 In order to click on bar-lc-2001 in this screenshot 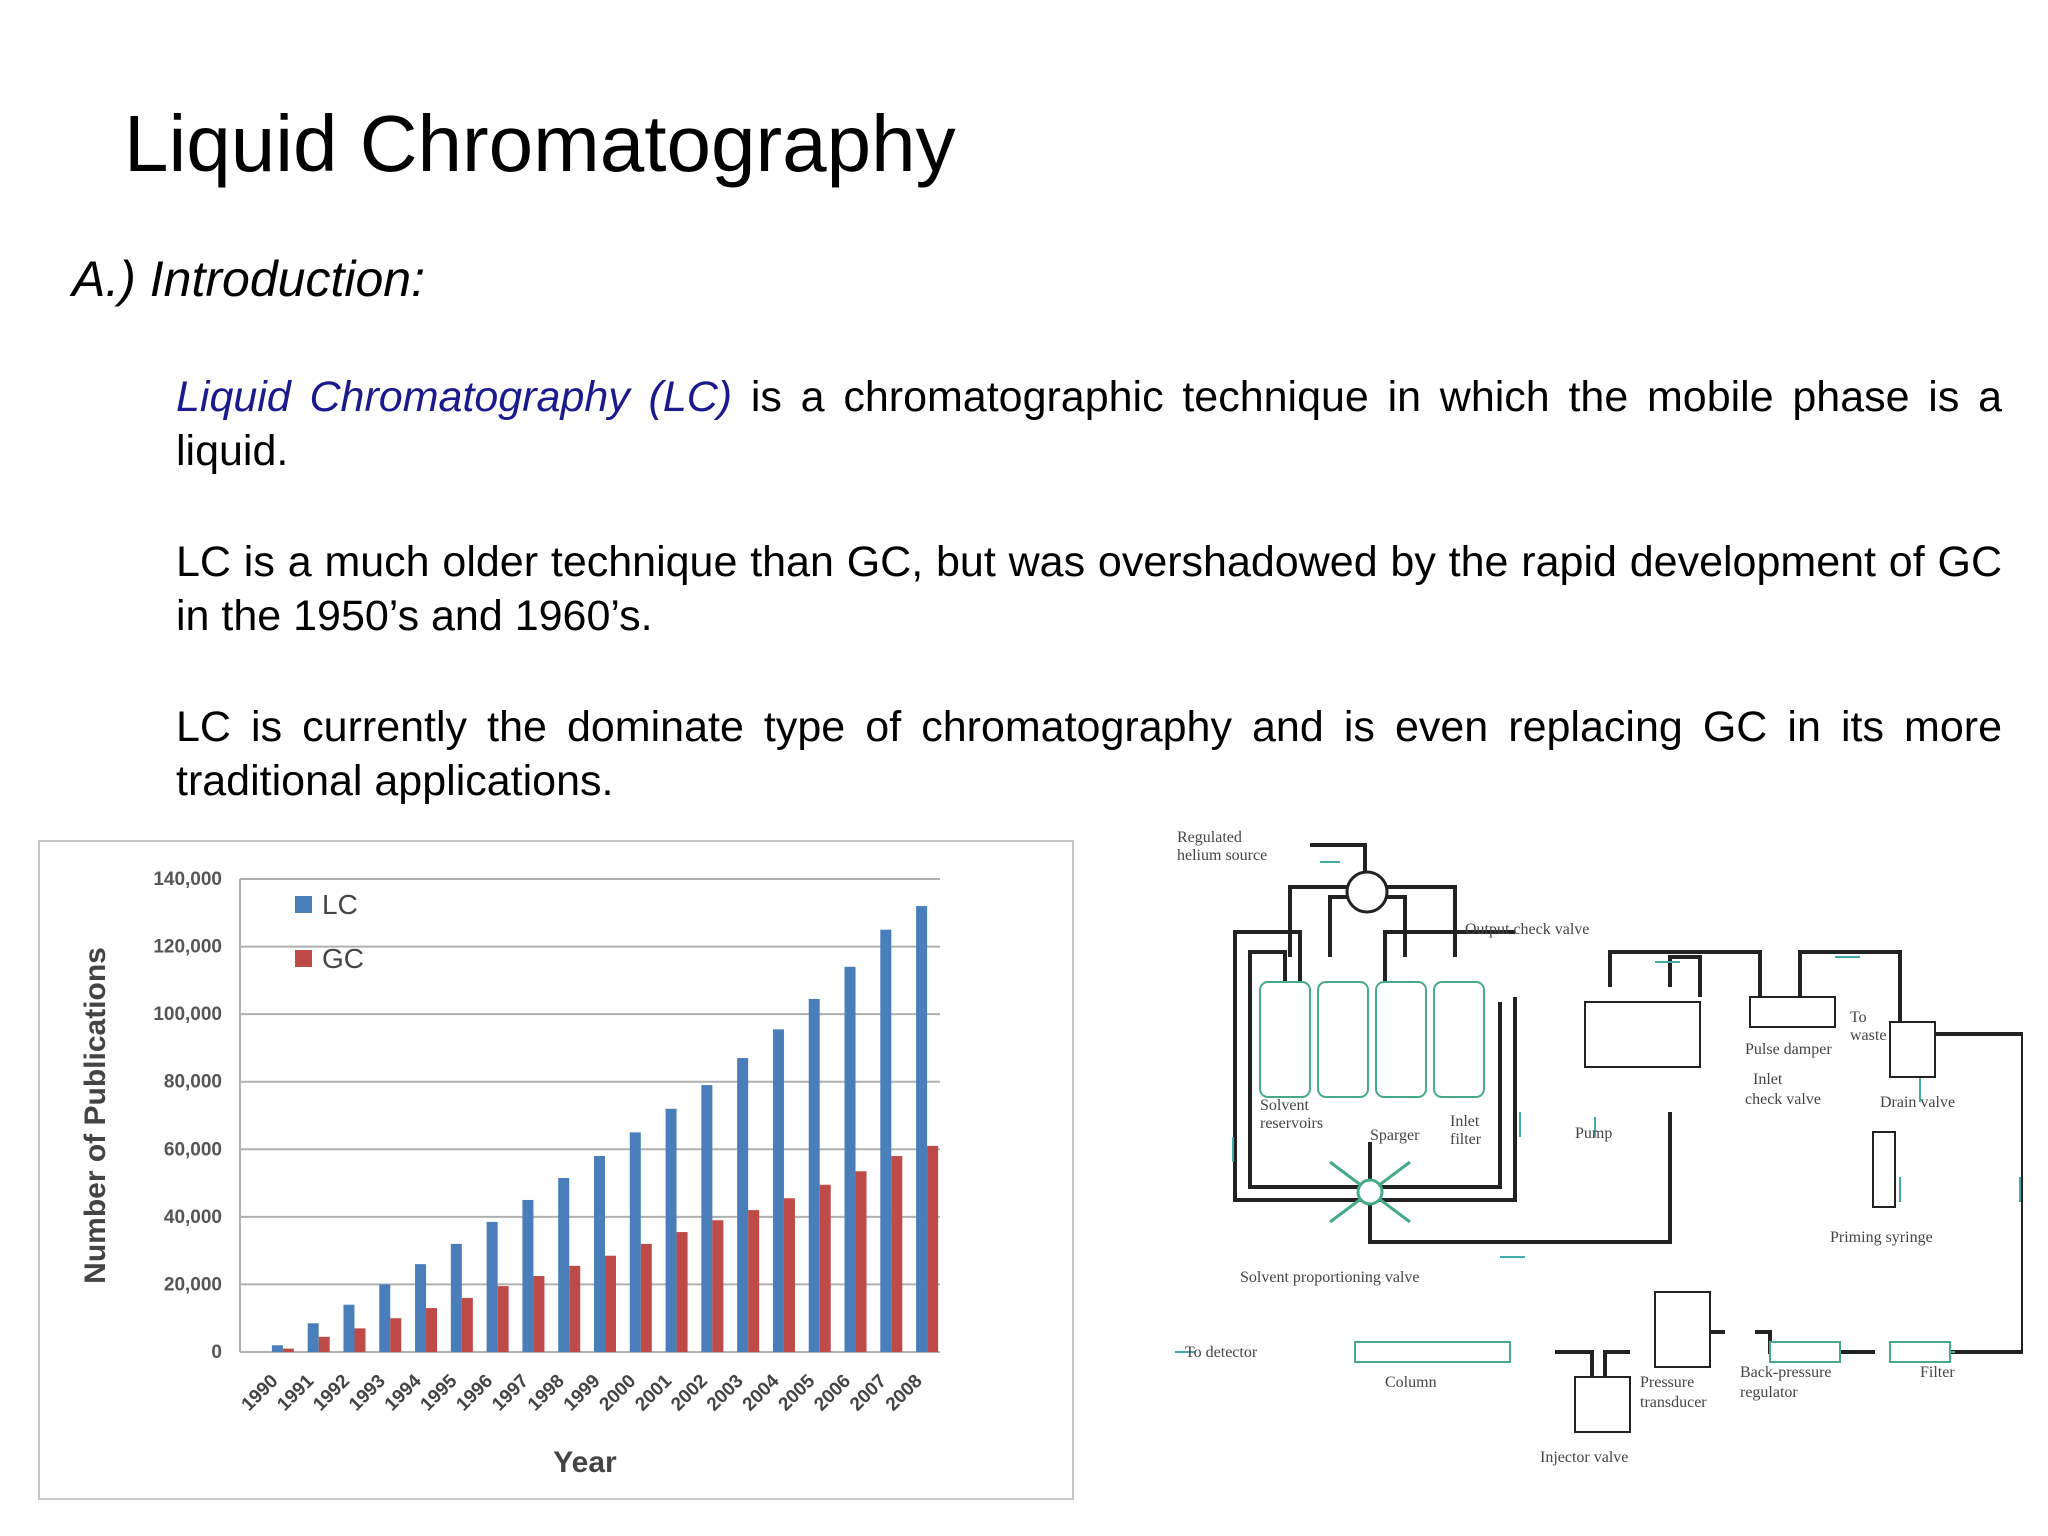, I will do `click(671, 1230)`.